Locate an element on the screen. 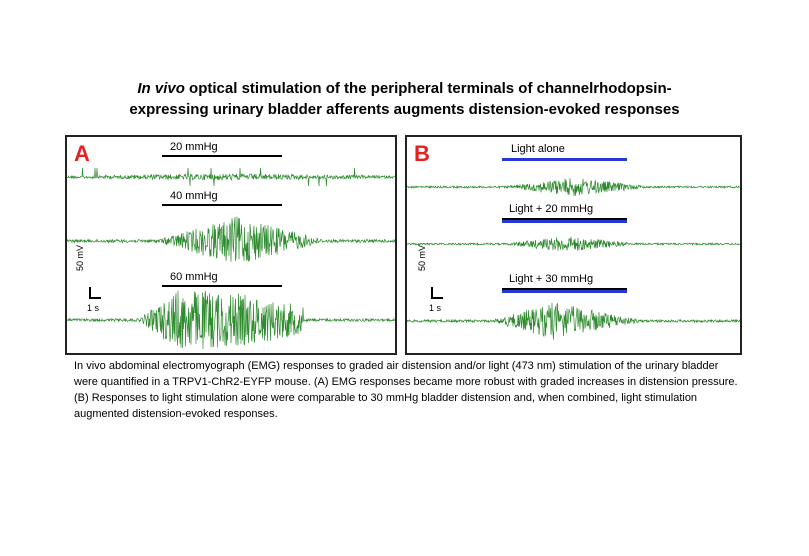 This screenshot has height=556, width=809. emg-trace-60mmhg is located at coordinates (231, 320).